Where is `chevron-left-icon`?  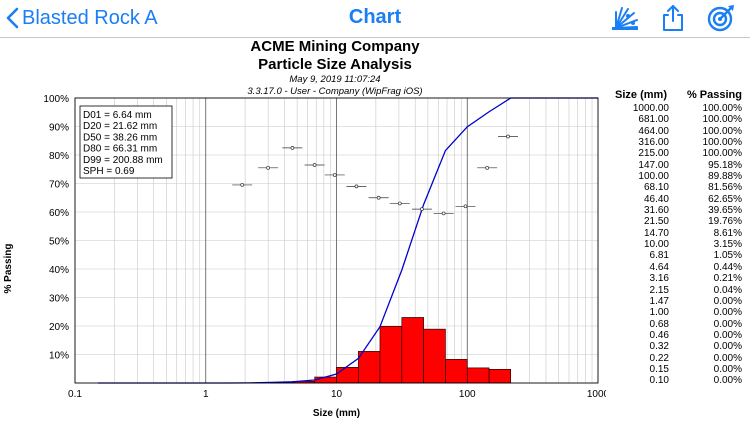 chevron-left-icon is located at coordinates (12, 18).